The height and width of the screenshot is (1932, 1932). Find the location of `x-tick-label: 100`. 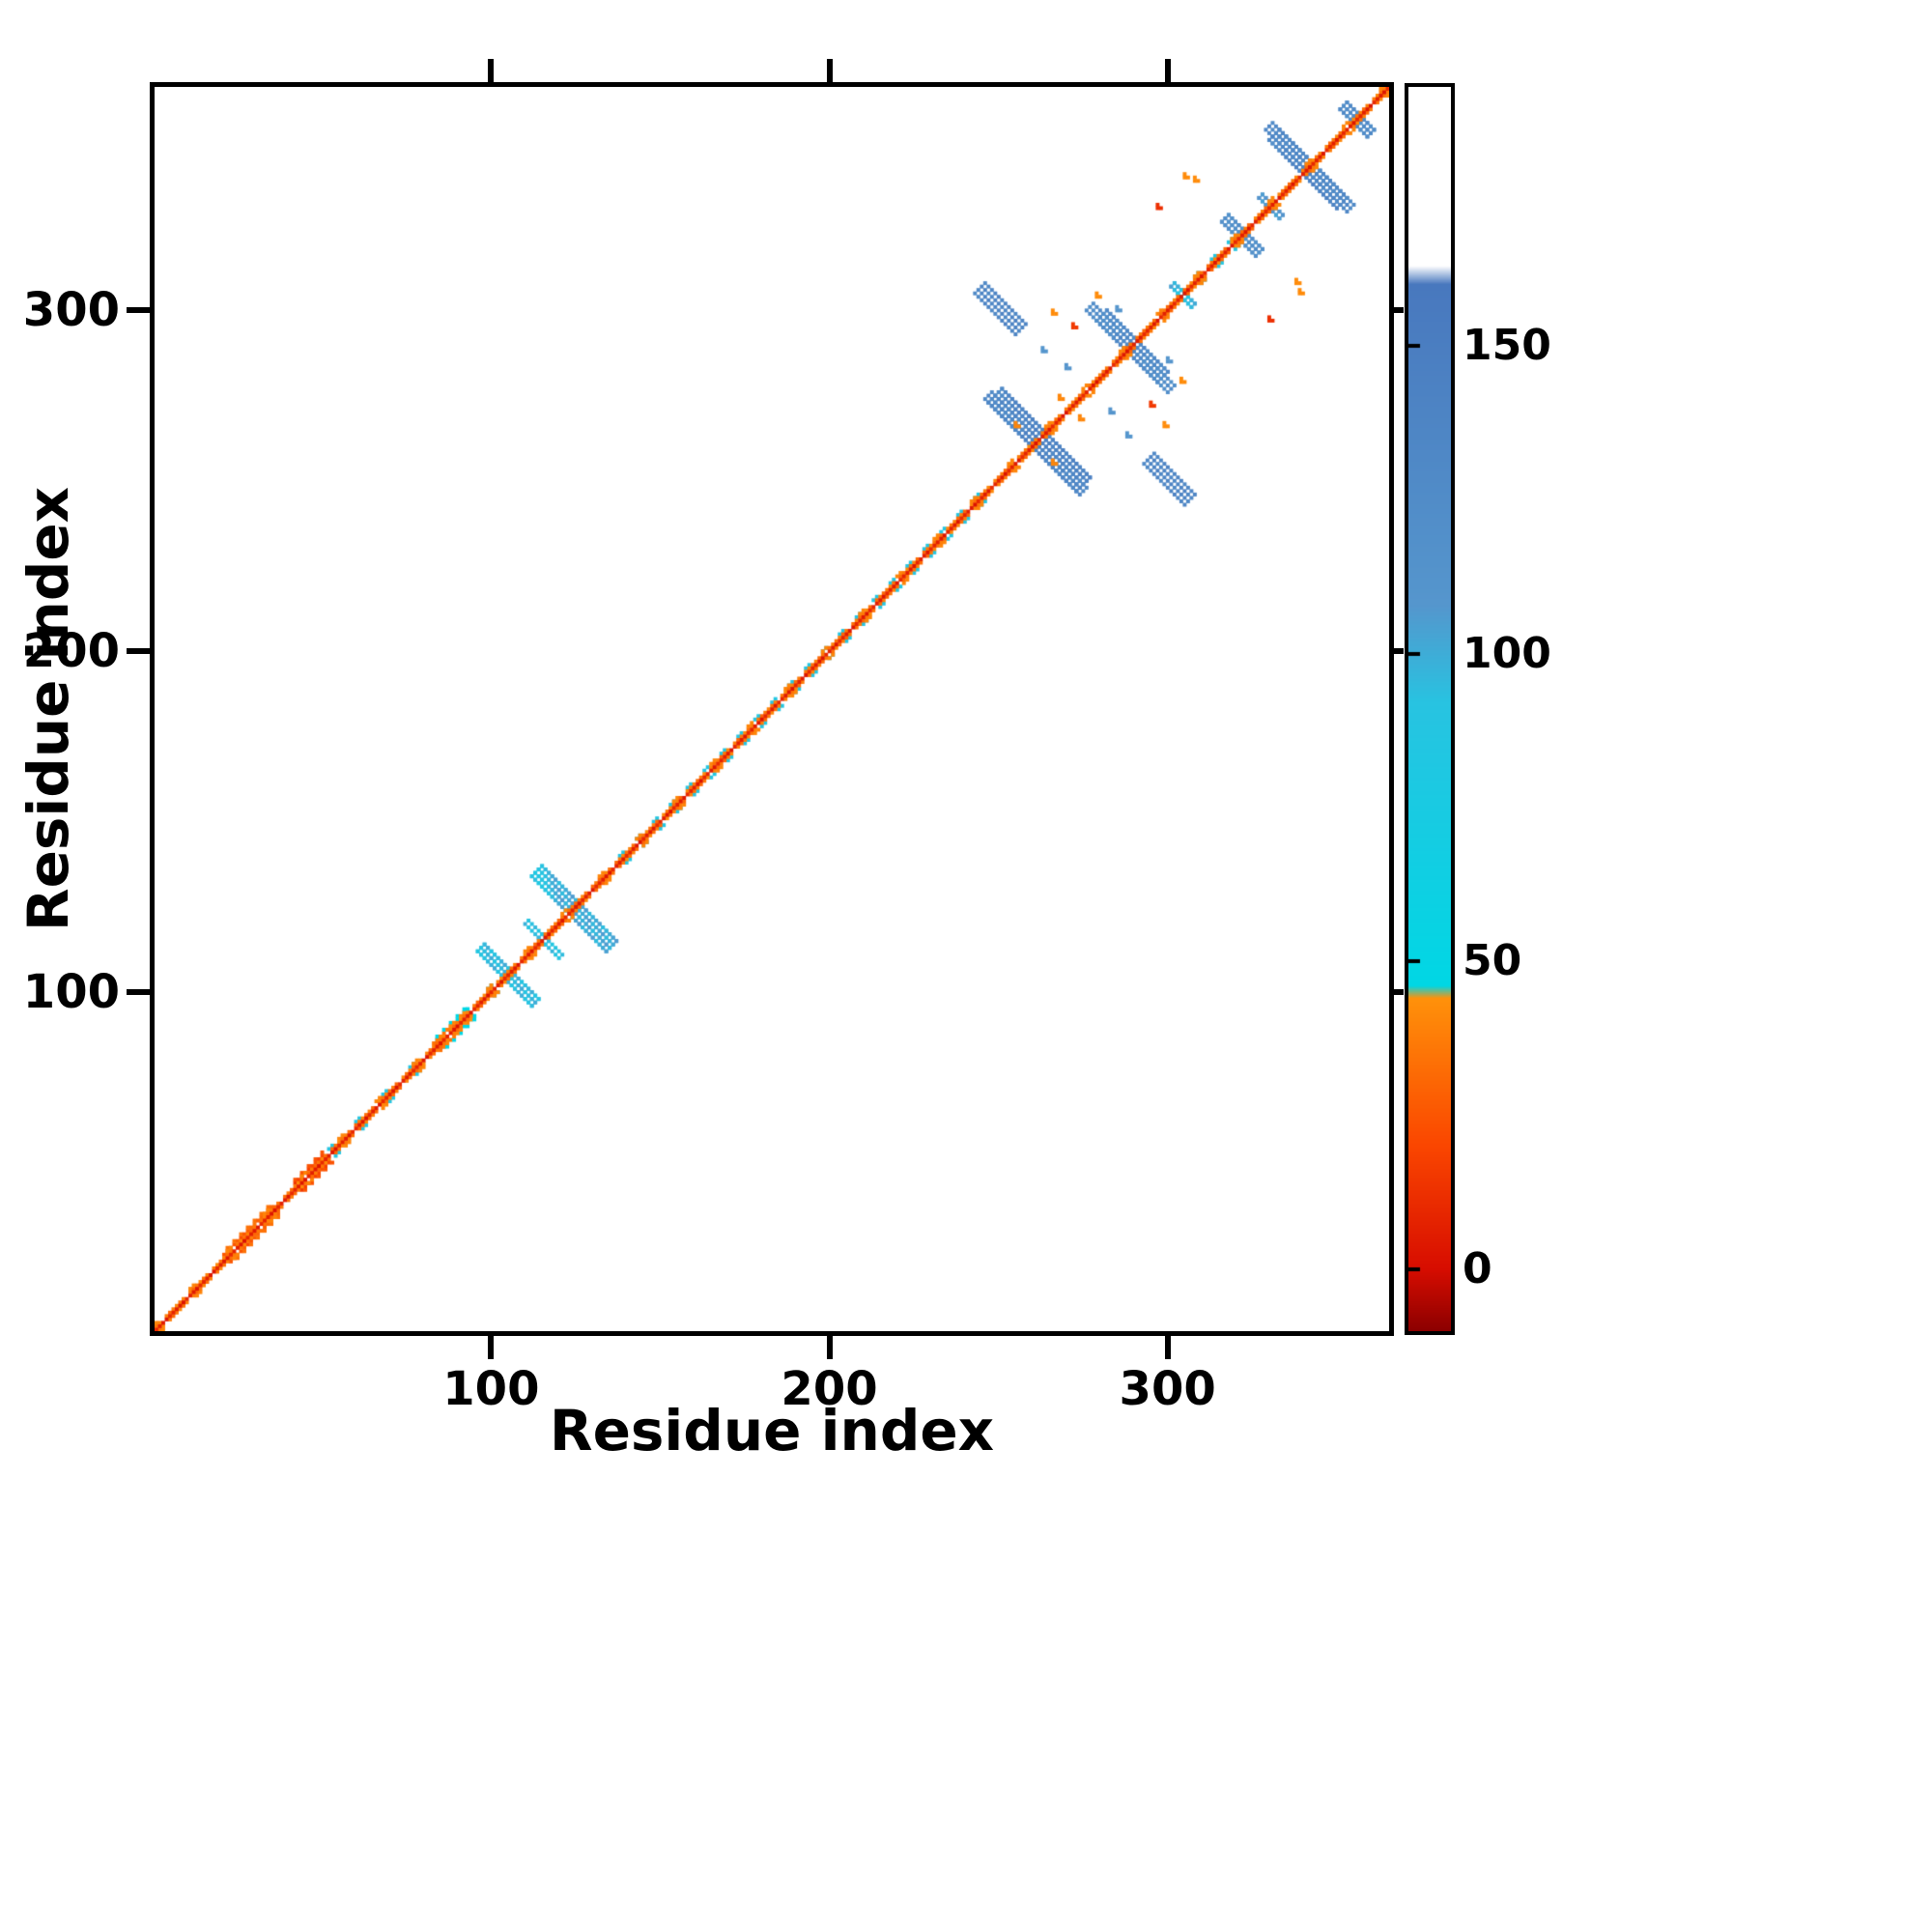

x-tick-label: 100 is located at coordinates (491, 1389).